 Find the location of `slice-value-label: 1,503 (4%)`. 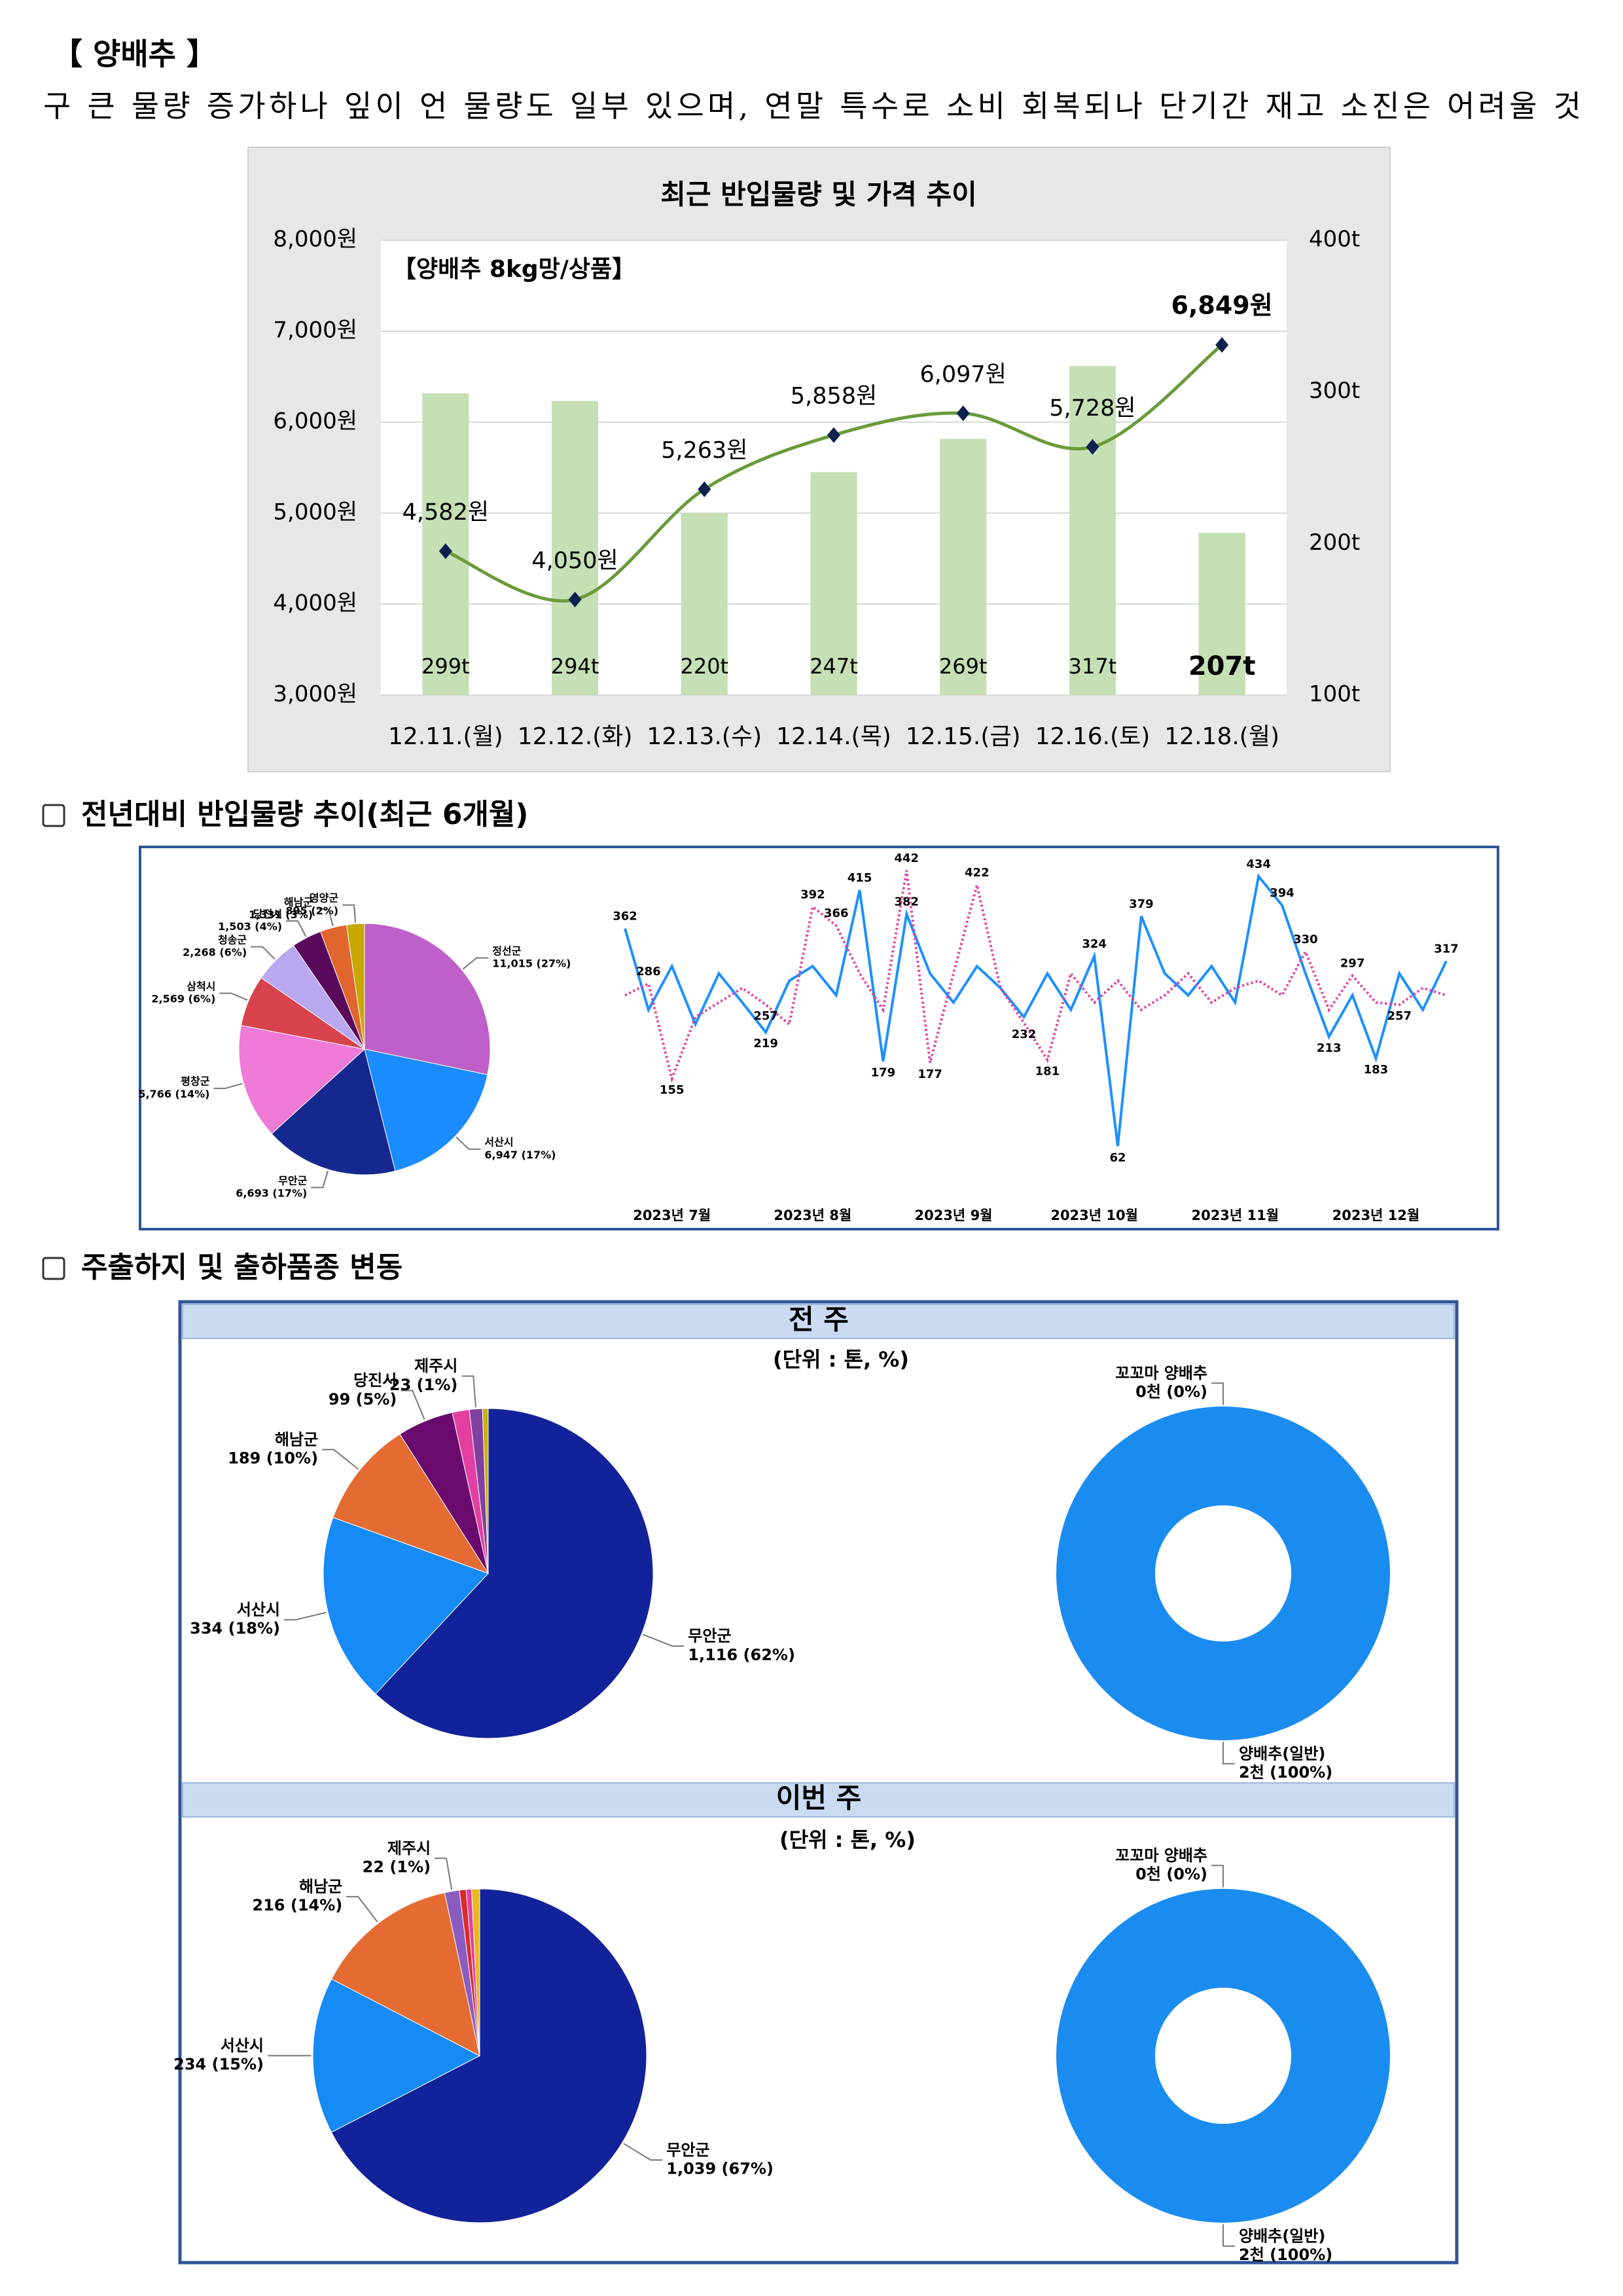

slice-value-label: 1,503 (4%) is located at coordinates (250, 926).